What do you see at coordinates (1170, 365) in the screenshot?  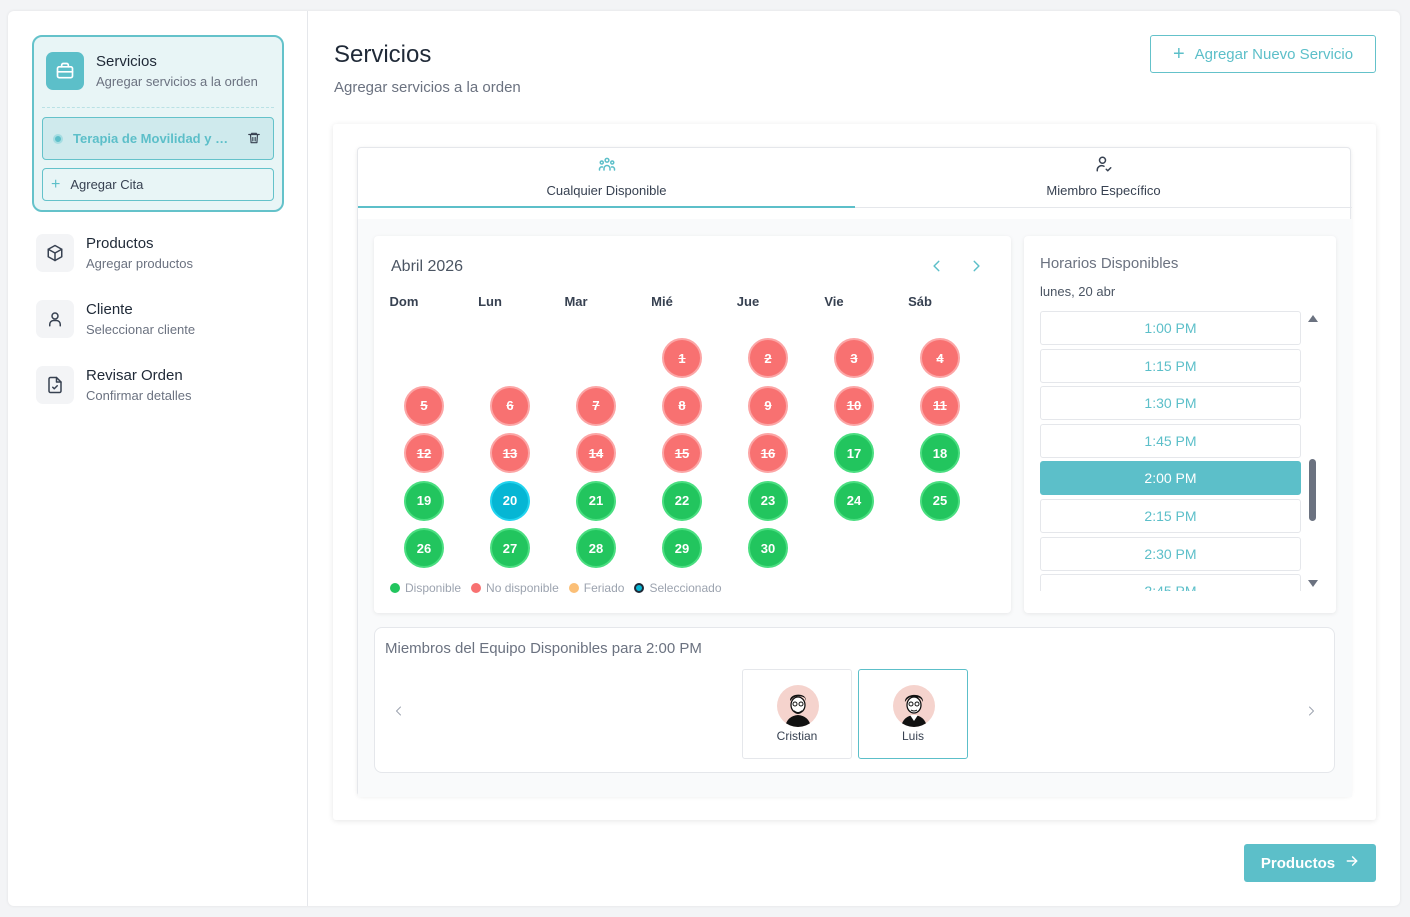 I see `time-slot: 1:15 PM` at bounding box center [1170, 365].